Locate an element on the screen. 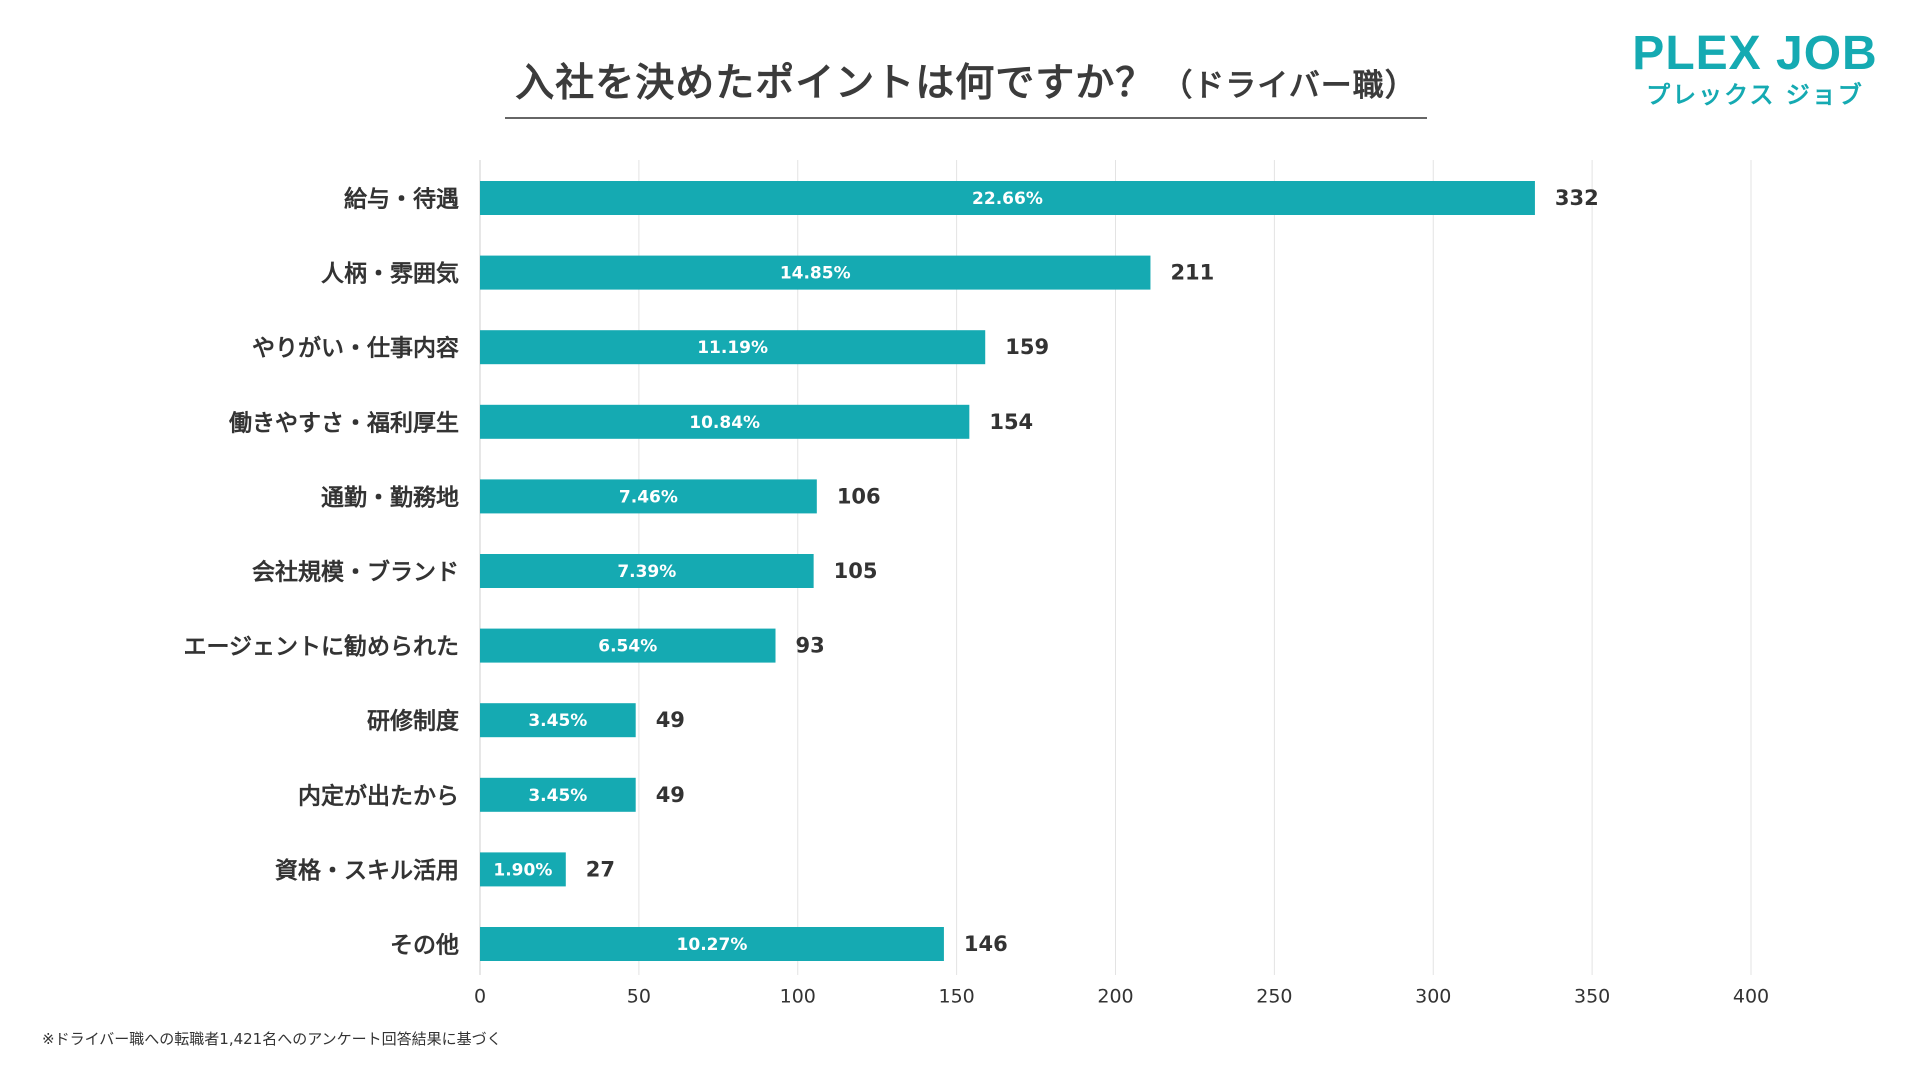 This screenshot has height=1080, width=1920. category-label: 人柄・雰囲気 is located at coordinates (390, 273).